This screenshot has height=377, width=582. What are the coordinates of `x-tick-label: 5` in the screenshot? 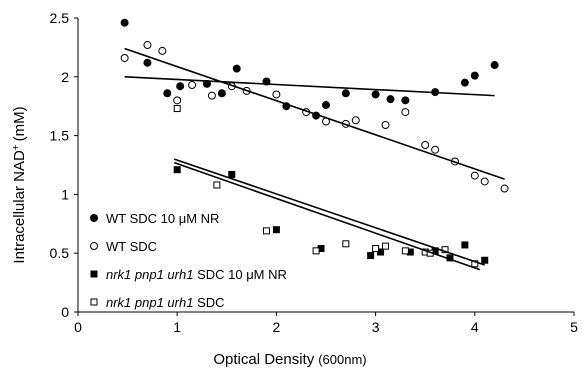 It's located at (574, 327).